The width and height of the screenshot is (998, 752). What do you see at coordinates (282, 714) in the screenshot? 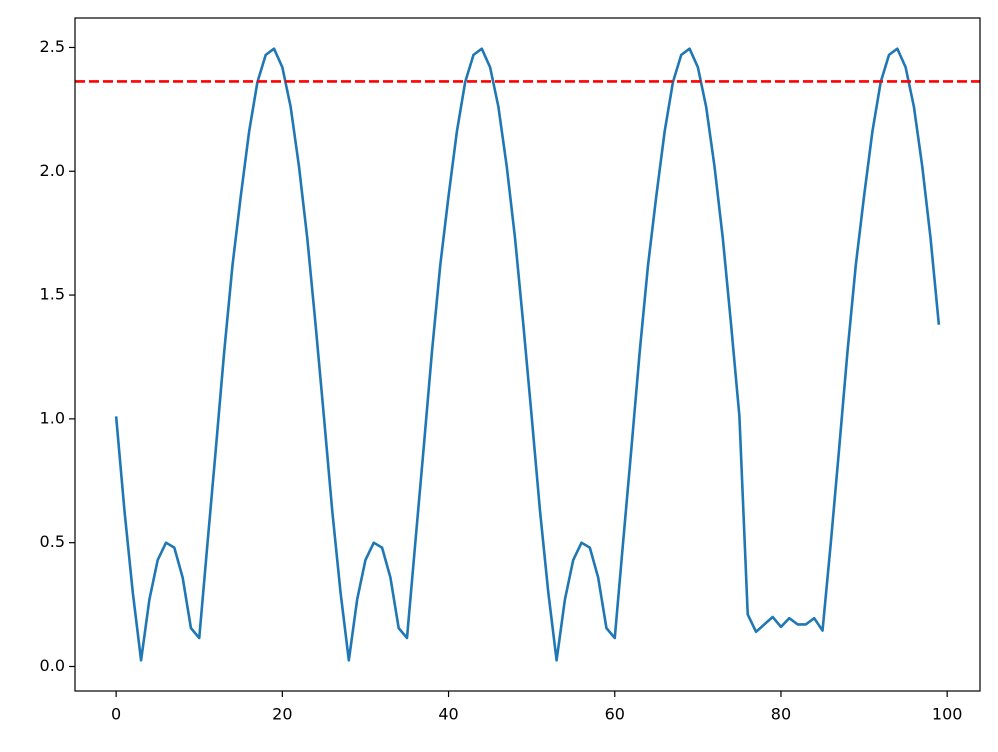
I see `x-tick-label: 20` at bounding box center [282, 714].